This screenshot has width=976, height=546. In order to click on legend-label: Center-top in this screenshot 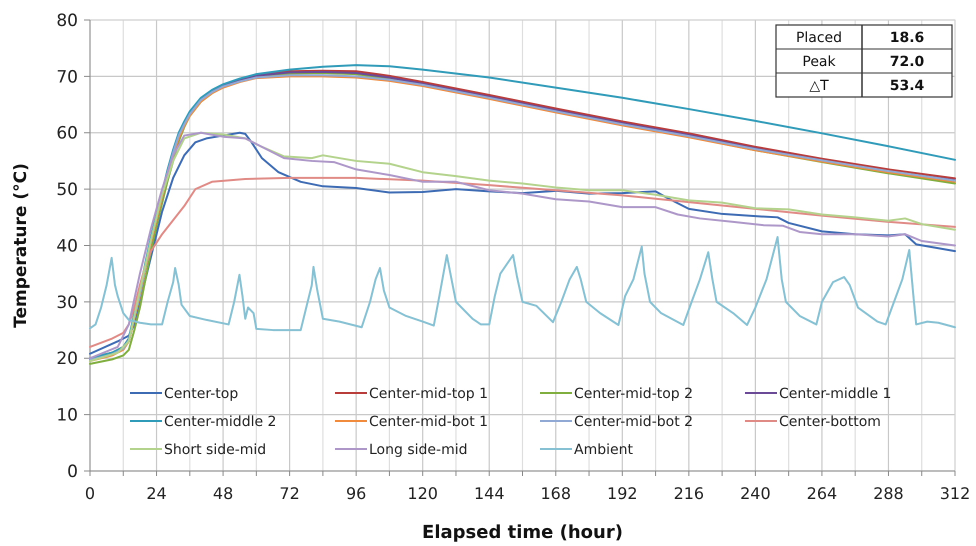, I will do `click(201, 394)`.